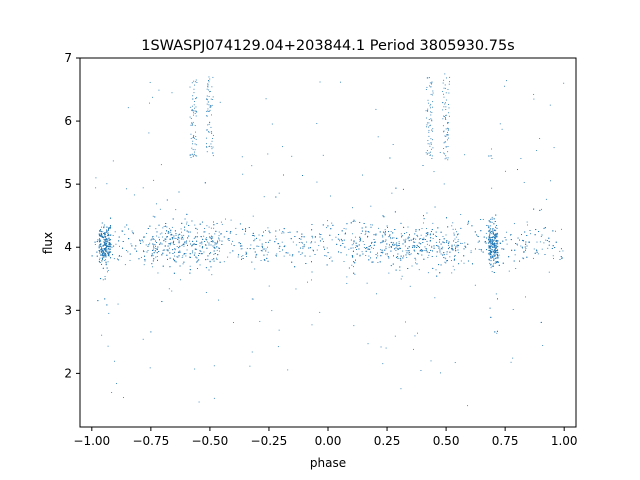 Image resolution: width=640 pixels, height=480 pixels. What do you see at coordinates (328, 463) in the screenshot?
I see `x-axis-label: phase` at bounding box center [328, 463].